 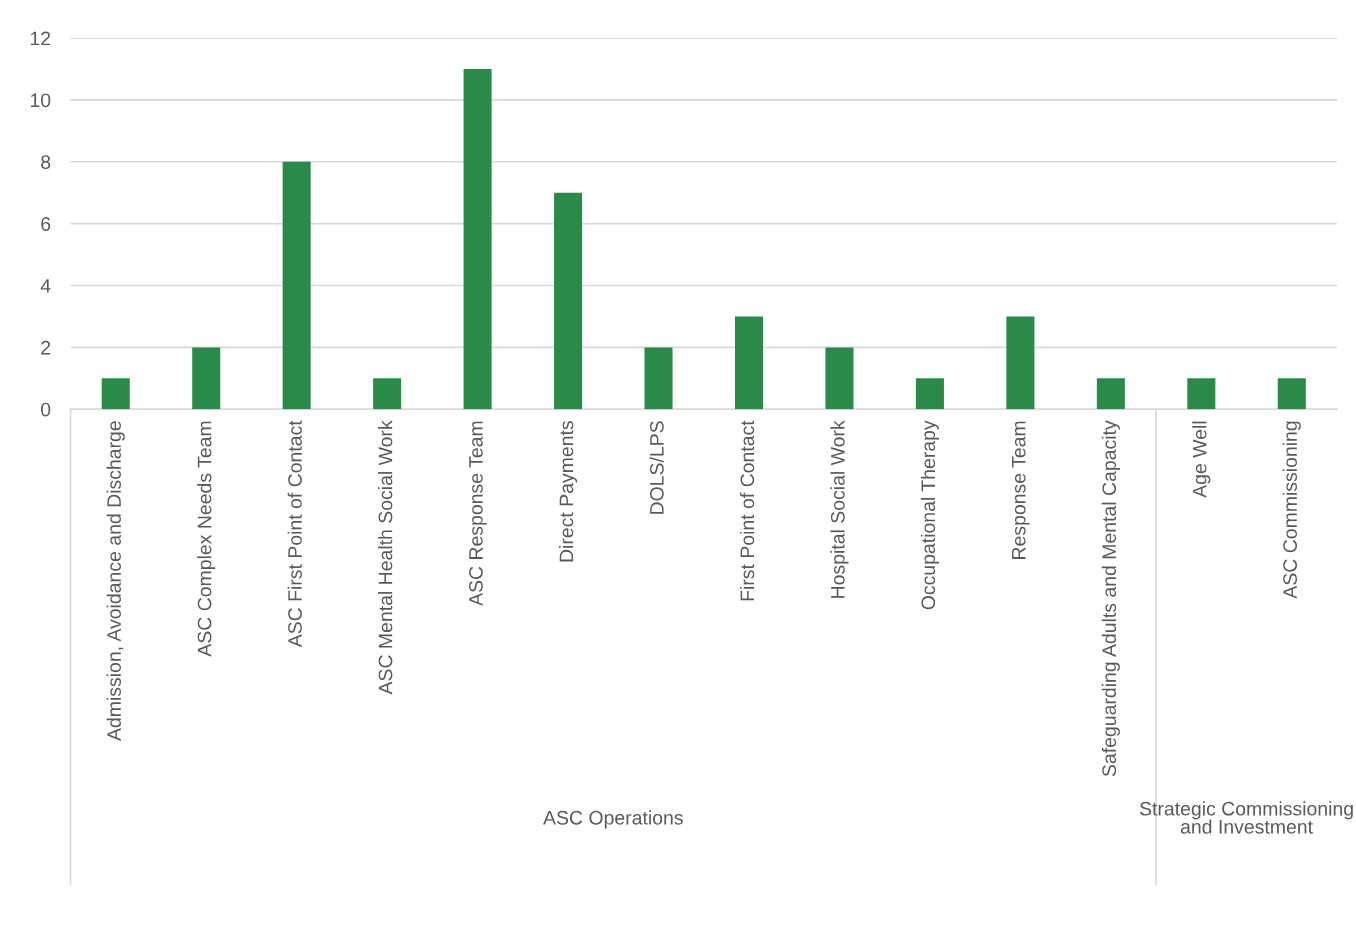 I want to click on y-tick-label: 8, so click(x=46, y=162).